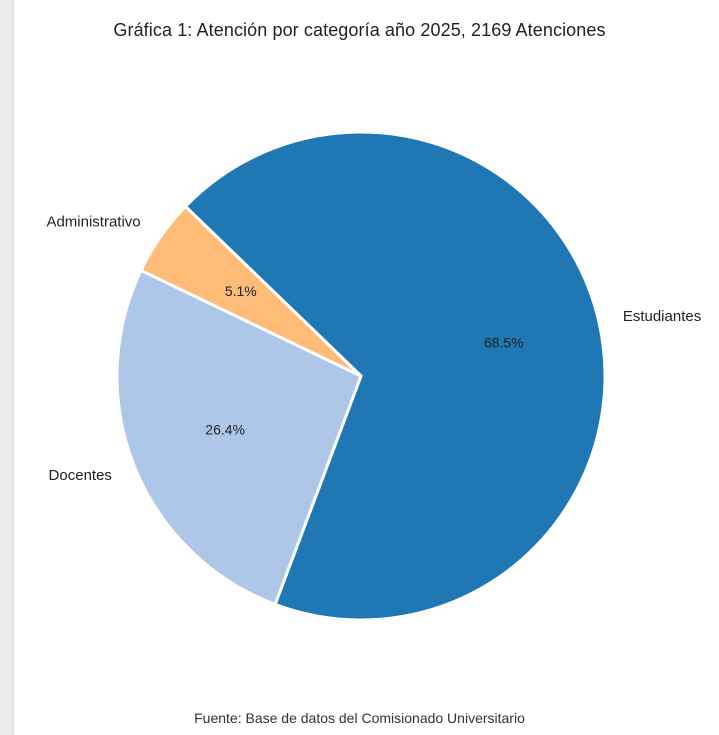  Describe the element at coordinates (225, 429) in the screenshot. I see `pct-label-docentes: 26.4%` at that location.